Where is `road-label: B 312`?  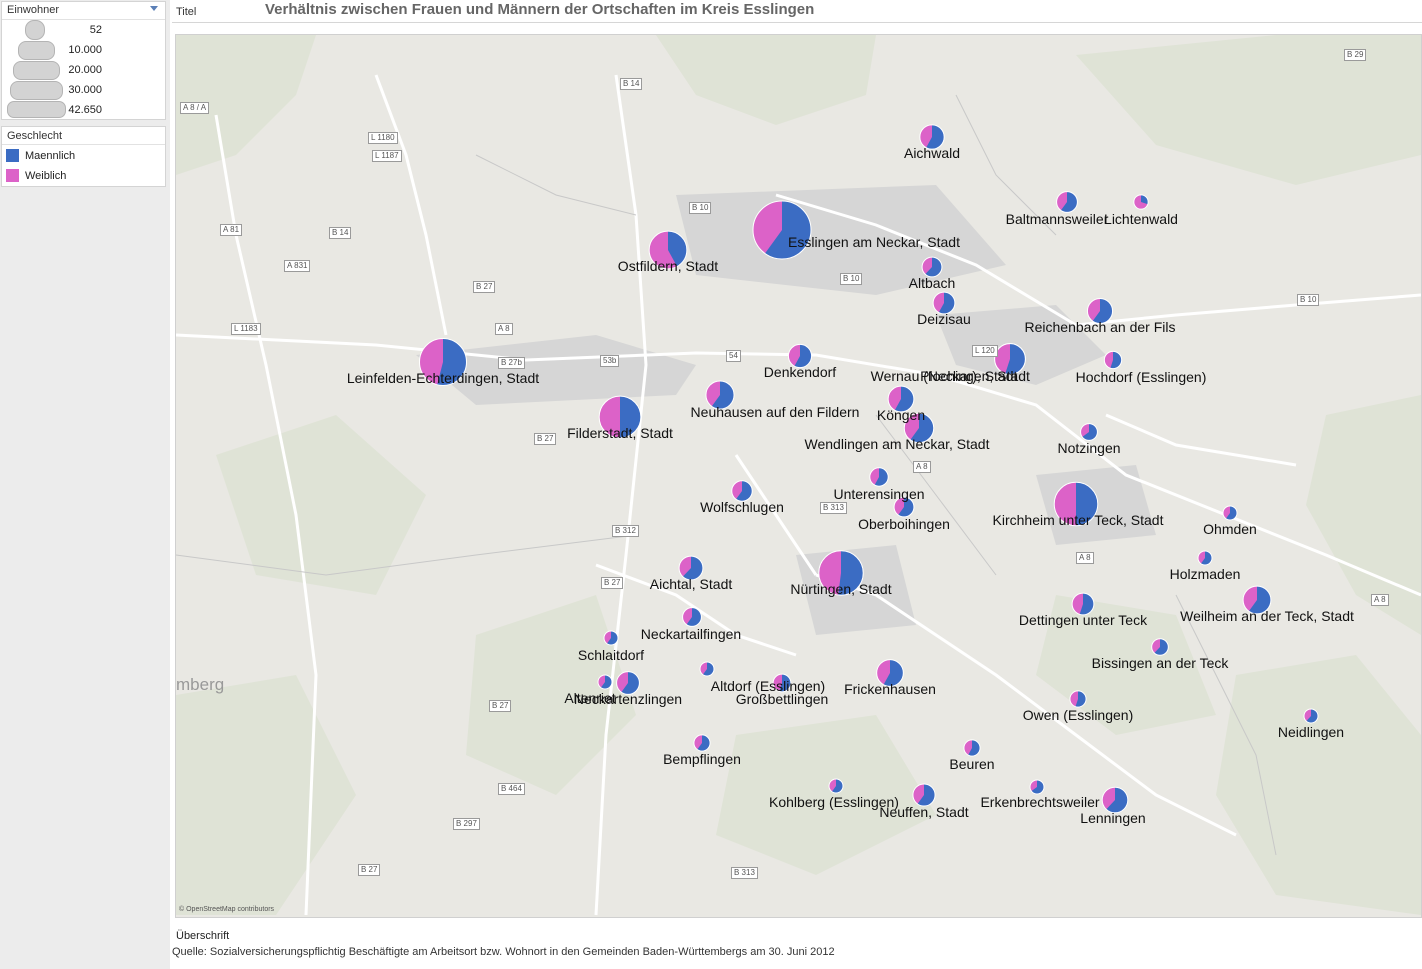 road-label: B 312 is located at coordinates (625, 531).